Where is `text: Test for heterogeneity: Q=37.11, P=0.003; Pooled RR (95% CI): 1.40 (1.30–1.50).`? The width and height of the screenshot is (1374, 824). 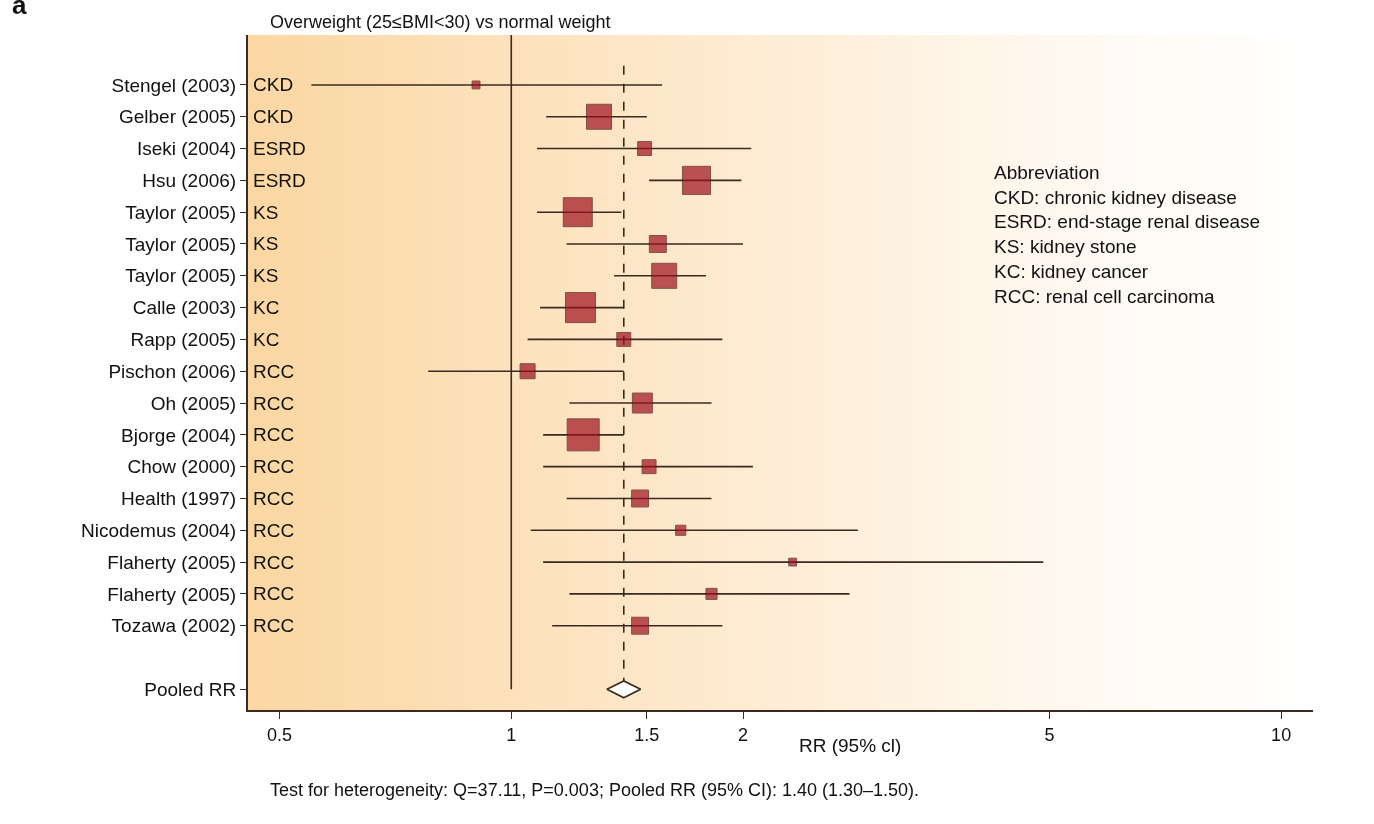 text: Test for heterogeneity: Q=37.11, P=0.003; Pooled RR (95% CI): 1.40 (1.30–1.50). is located at coordinates (595, 790).